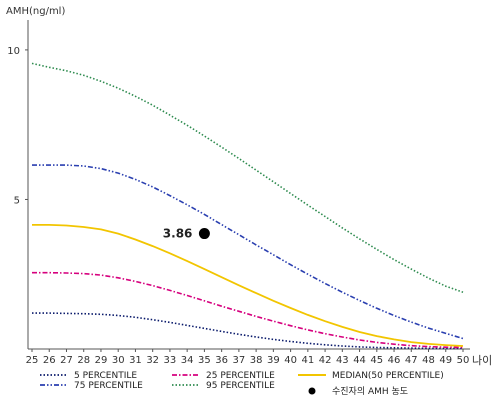  I want to click on x-tick-label: 37, so click(239, 360).